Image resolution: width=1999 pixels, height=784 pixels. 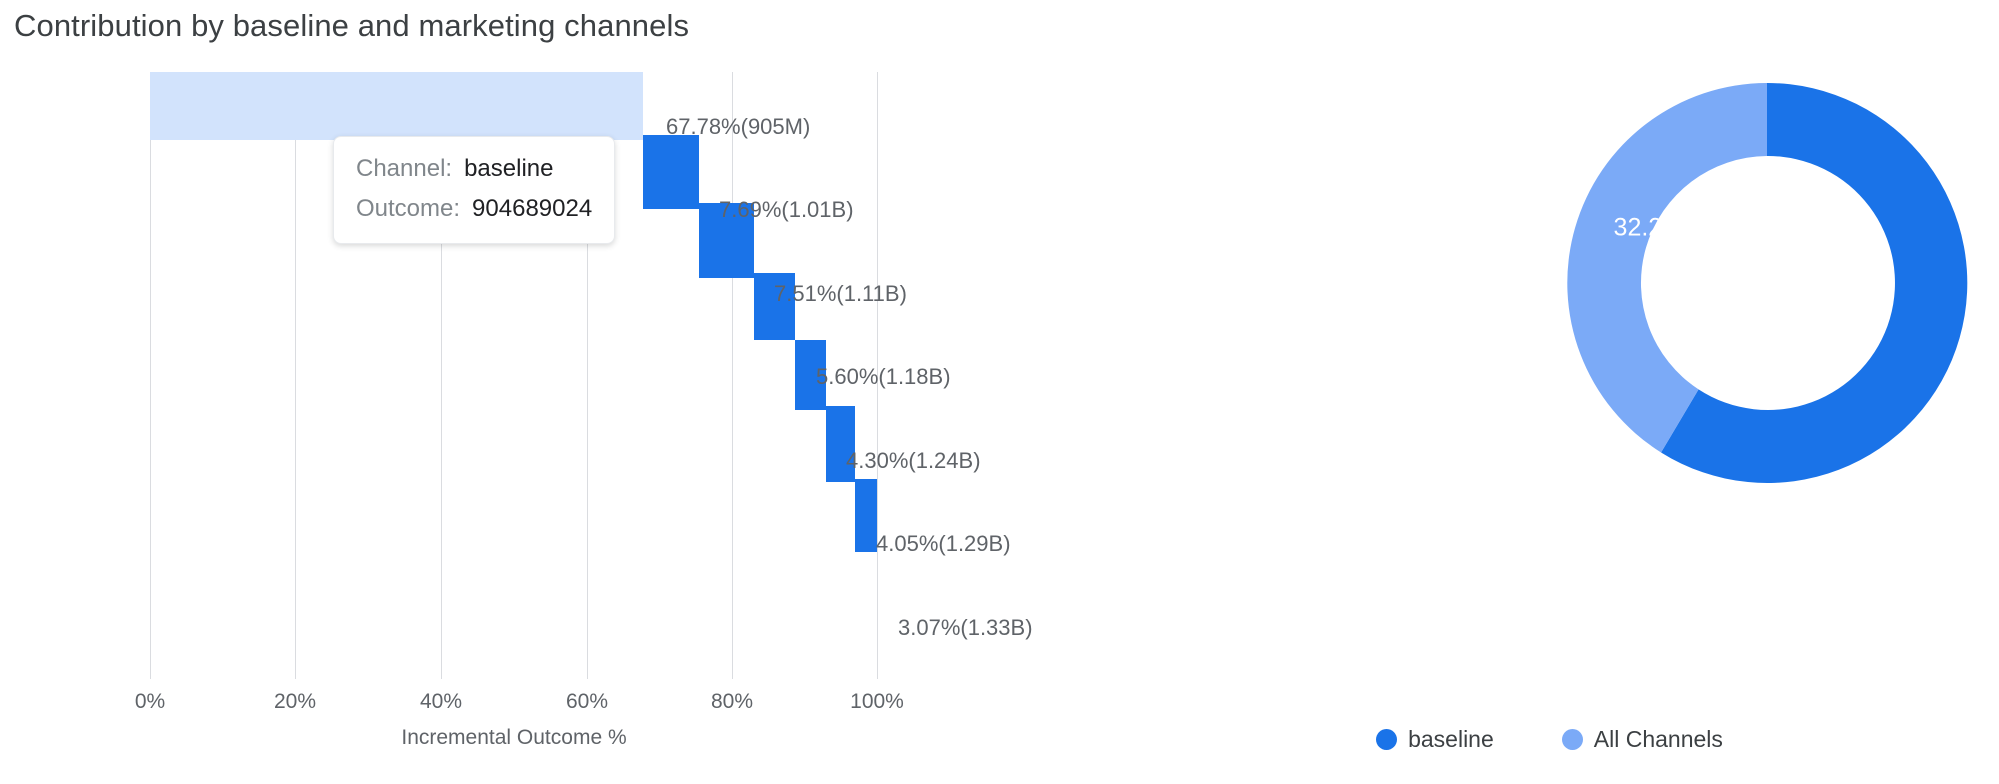 What do you see at coordinates (295, 701) in the screenshot?
I see `x-tick-20: 20%` at bounding box center [295, 701].